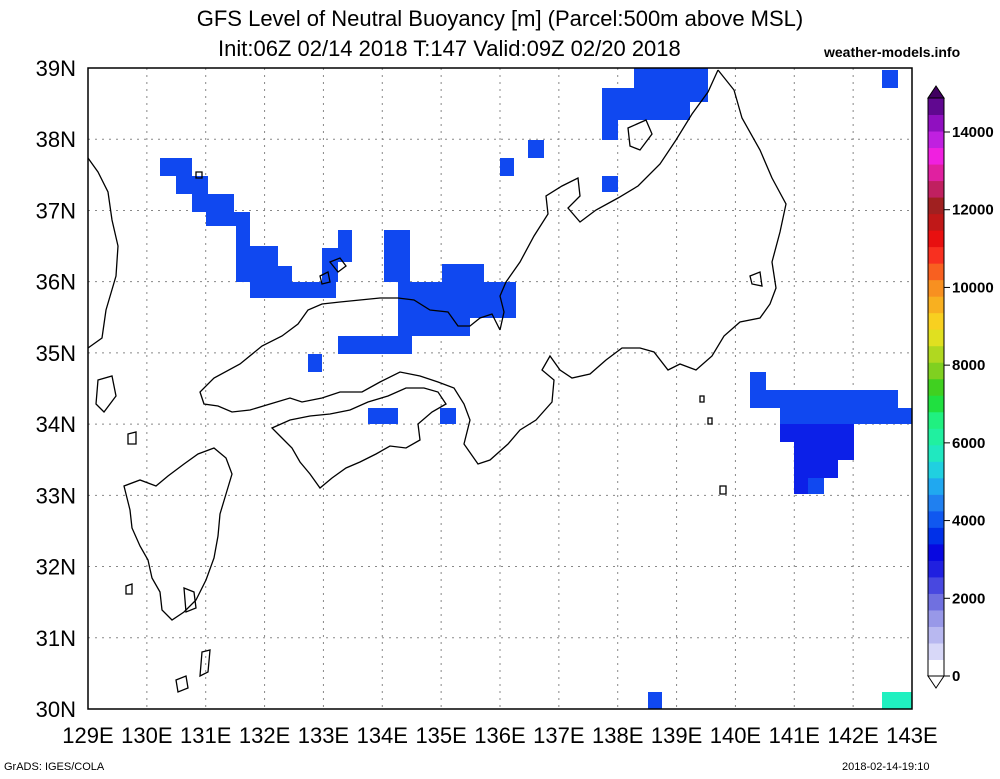  What do you see at coordinates (973, 287) in the screenshot?
I see `colorbar-label: 10000` at bounding box center [973, 287].